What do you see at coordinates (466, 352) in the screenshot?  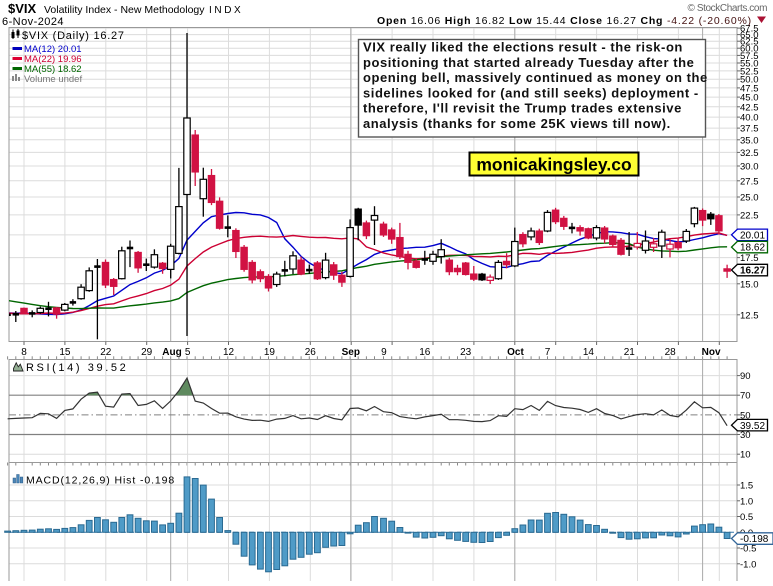 I see `svg-text: 23` at bounding box center [466, 352].